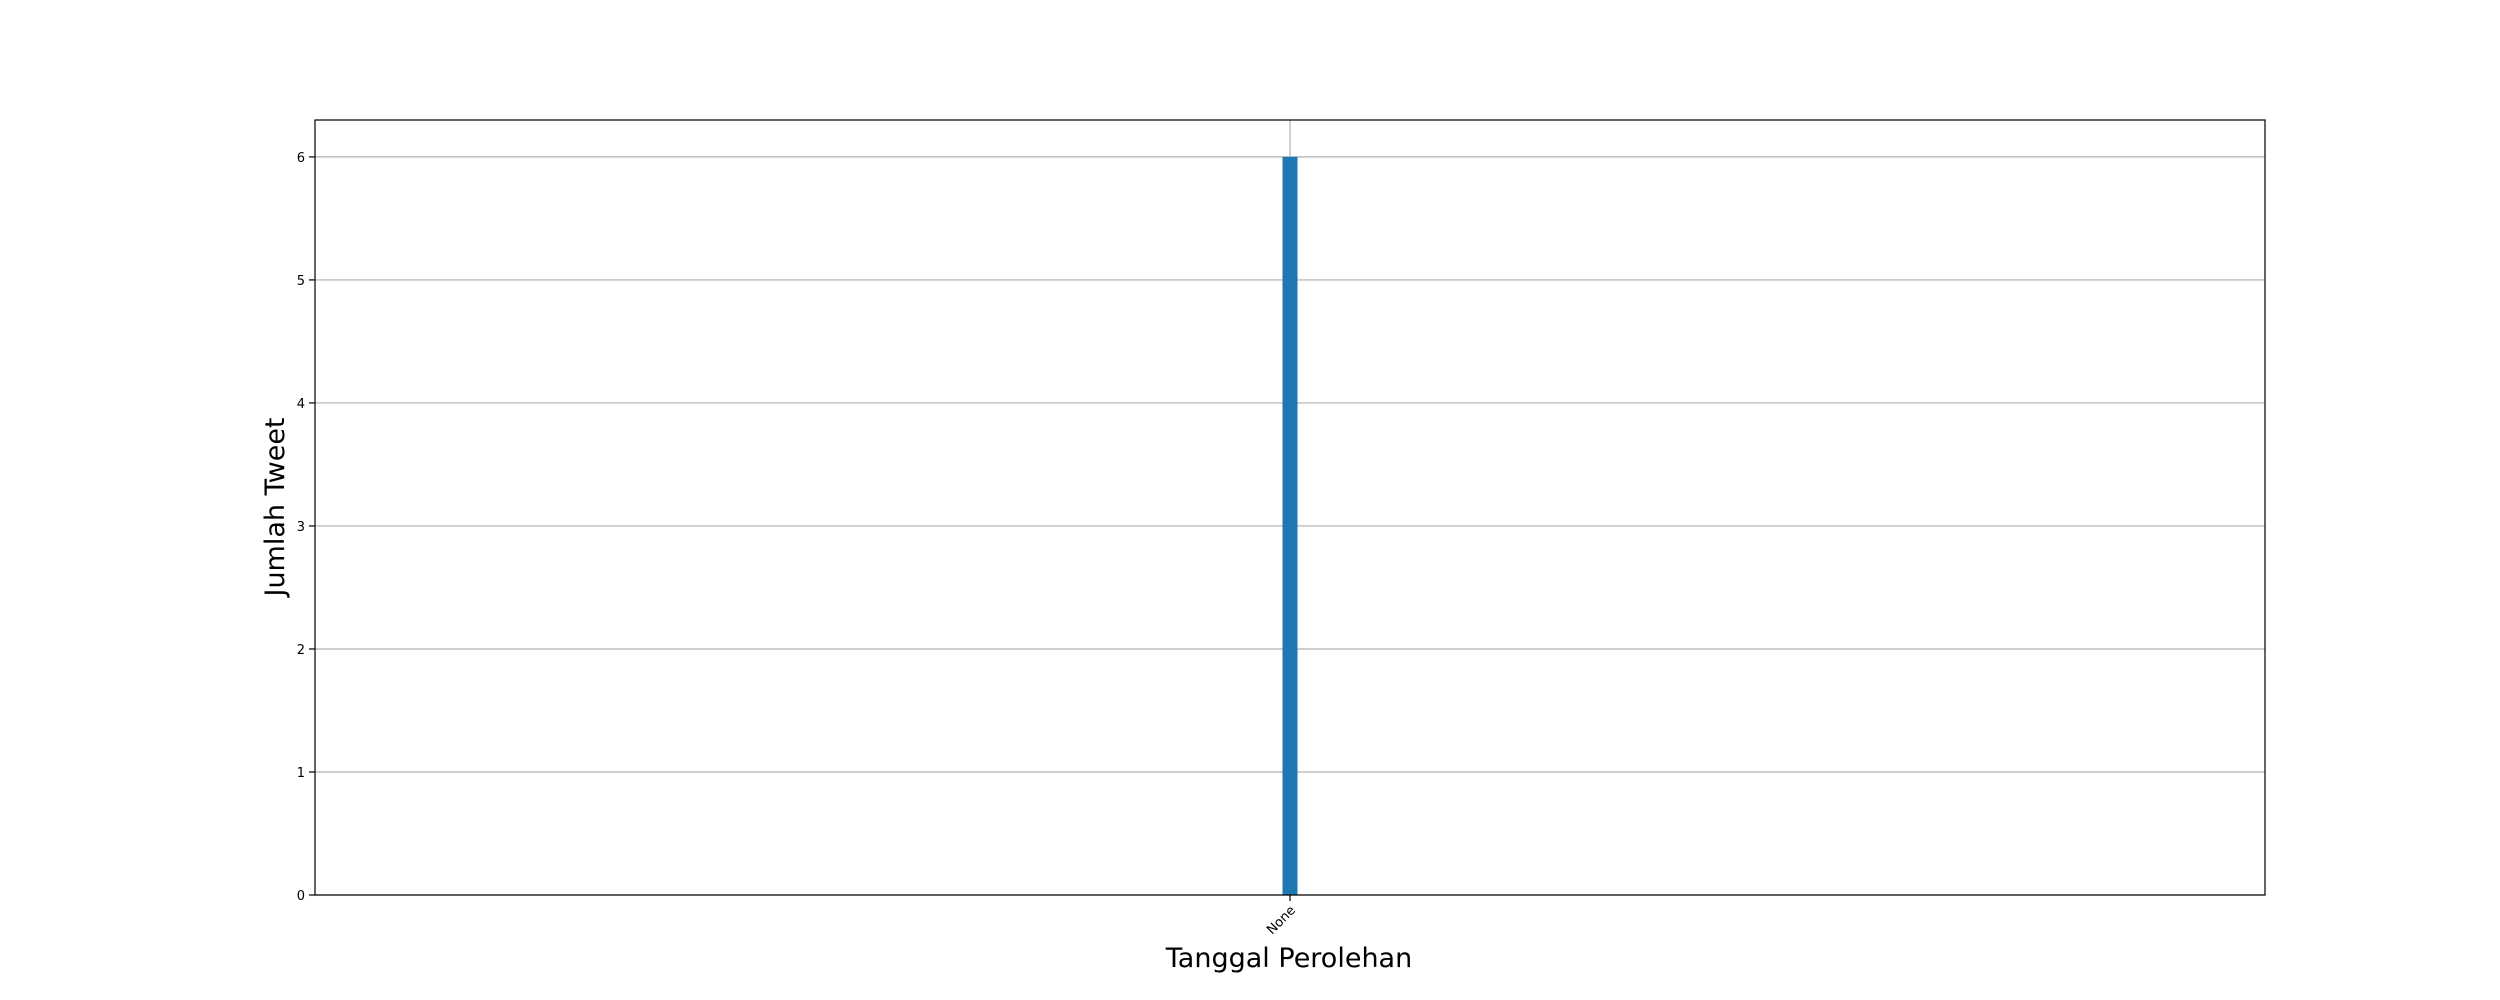  I want to click on bar, so click(1290, 525).